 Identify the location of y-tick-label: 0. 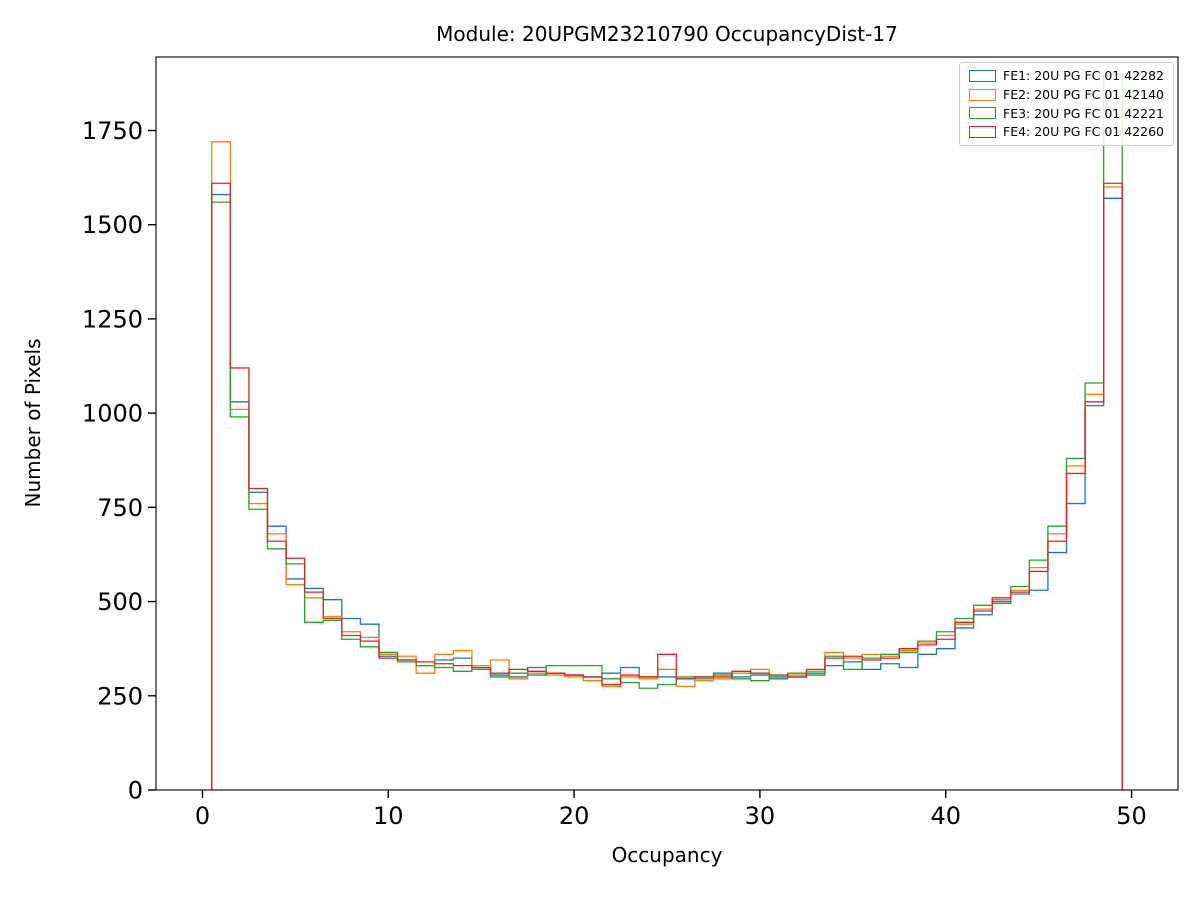
(135, 791).